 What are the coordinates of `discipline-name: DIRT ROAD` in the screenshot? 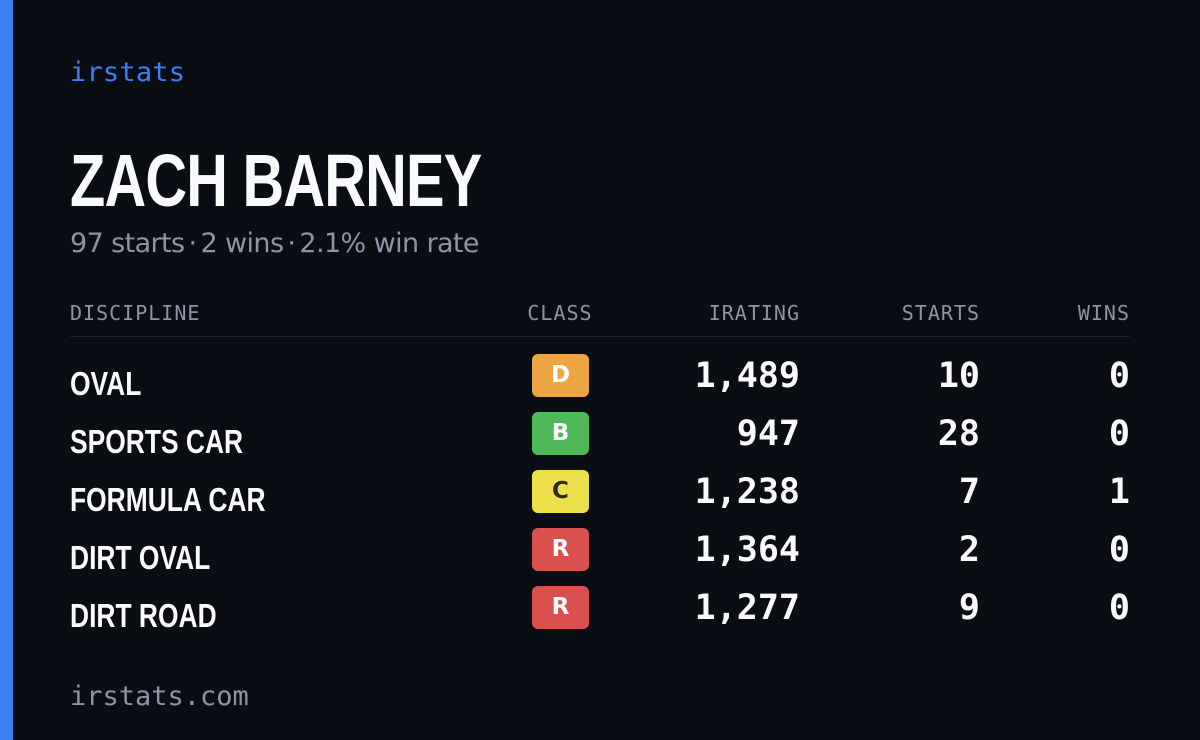 It's located at (143, 615).